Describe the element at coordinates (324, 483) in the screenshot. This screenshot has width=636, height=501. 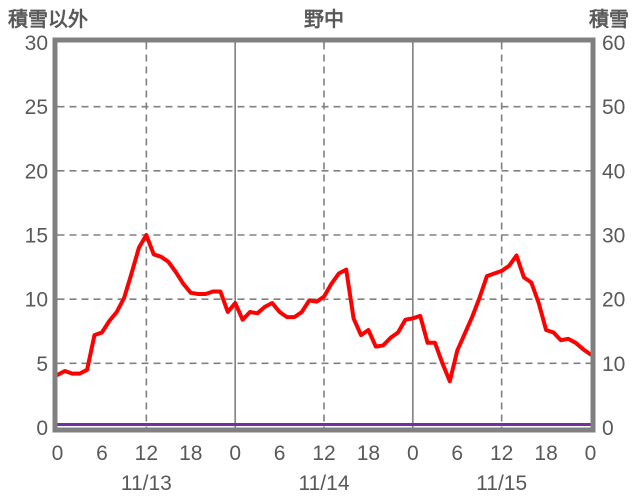
I see `x-axis-date-label: 11/14` at that location.